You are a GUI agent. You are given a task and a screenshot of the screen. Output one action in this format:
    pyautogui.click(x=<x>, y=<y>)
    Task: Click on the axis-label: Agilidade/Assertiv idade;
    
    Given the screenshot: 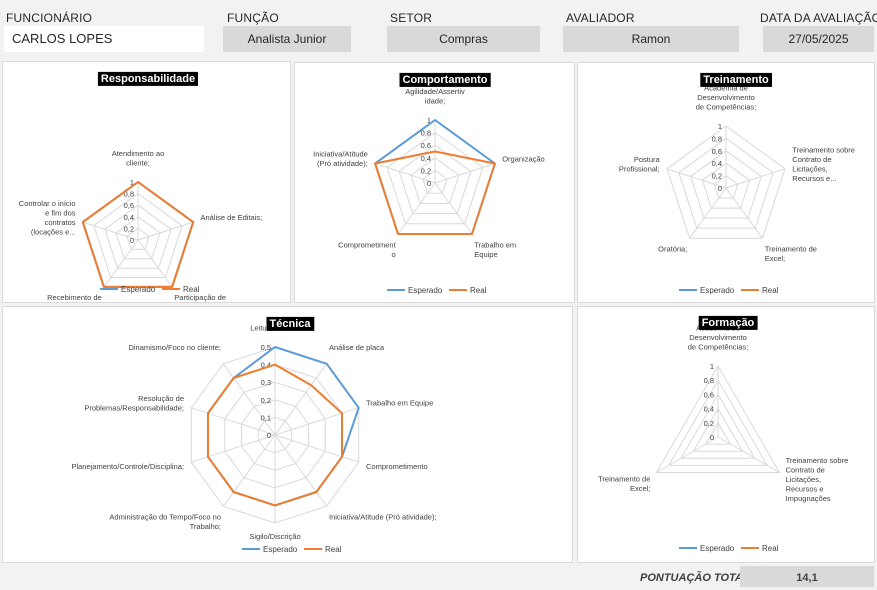 What is the action you would take?
    pyautogui.click(x=435, y=96)
    